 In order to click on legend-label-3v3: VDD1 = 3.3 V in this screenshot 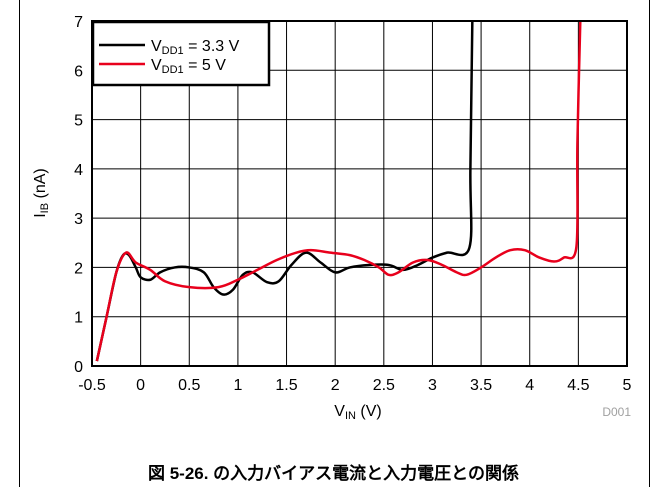, I will do `click(195, 47)`.